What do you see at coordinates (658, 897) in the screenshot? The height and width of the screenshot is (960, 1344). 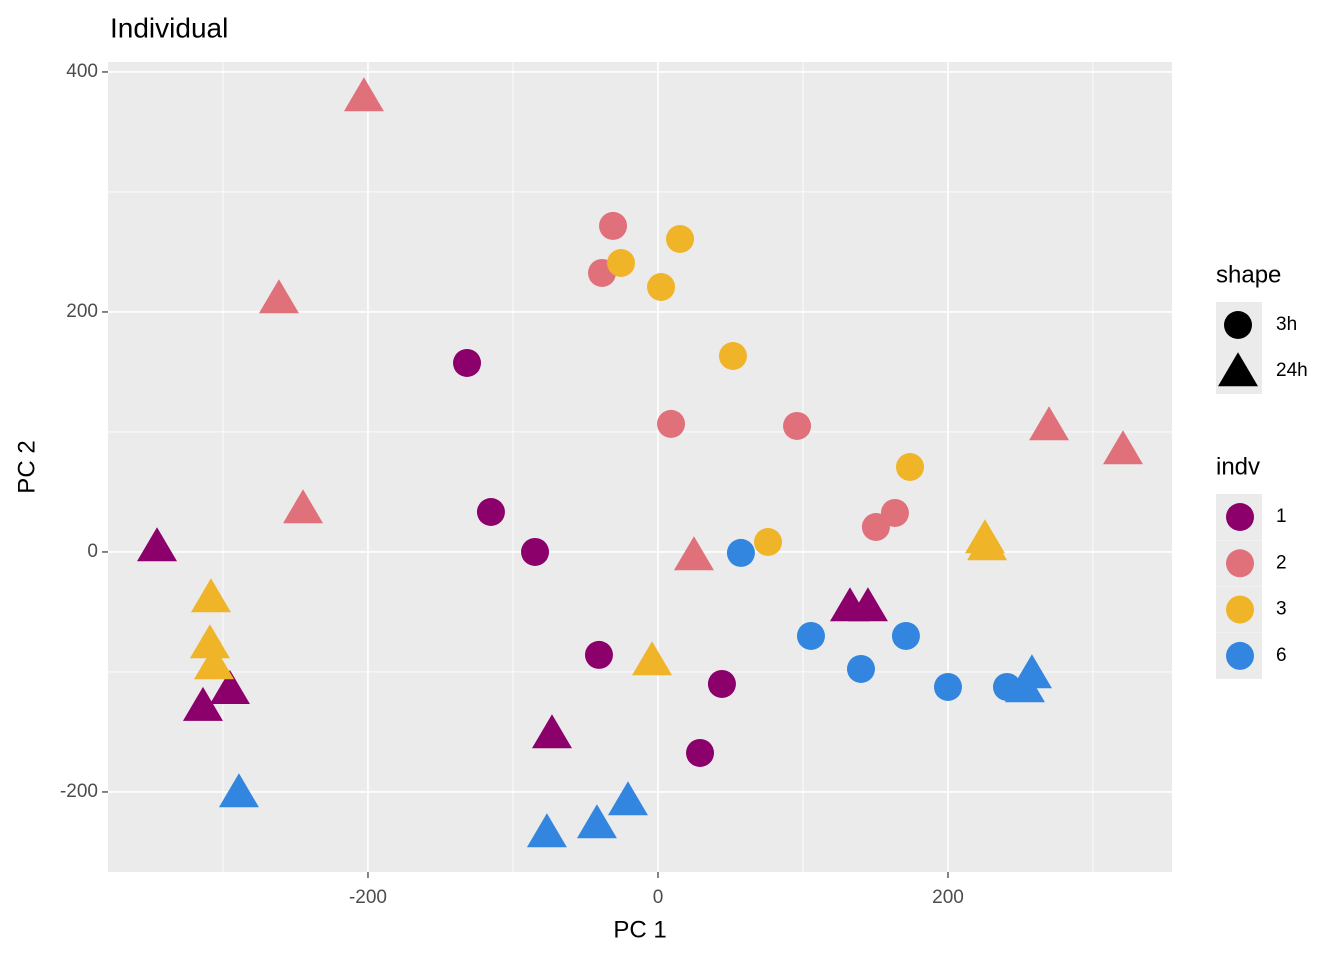 I see `x-tick-label: 0` at bounding box center [658, 897].